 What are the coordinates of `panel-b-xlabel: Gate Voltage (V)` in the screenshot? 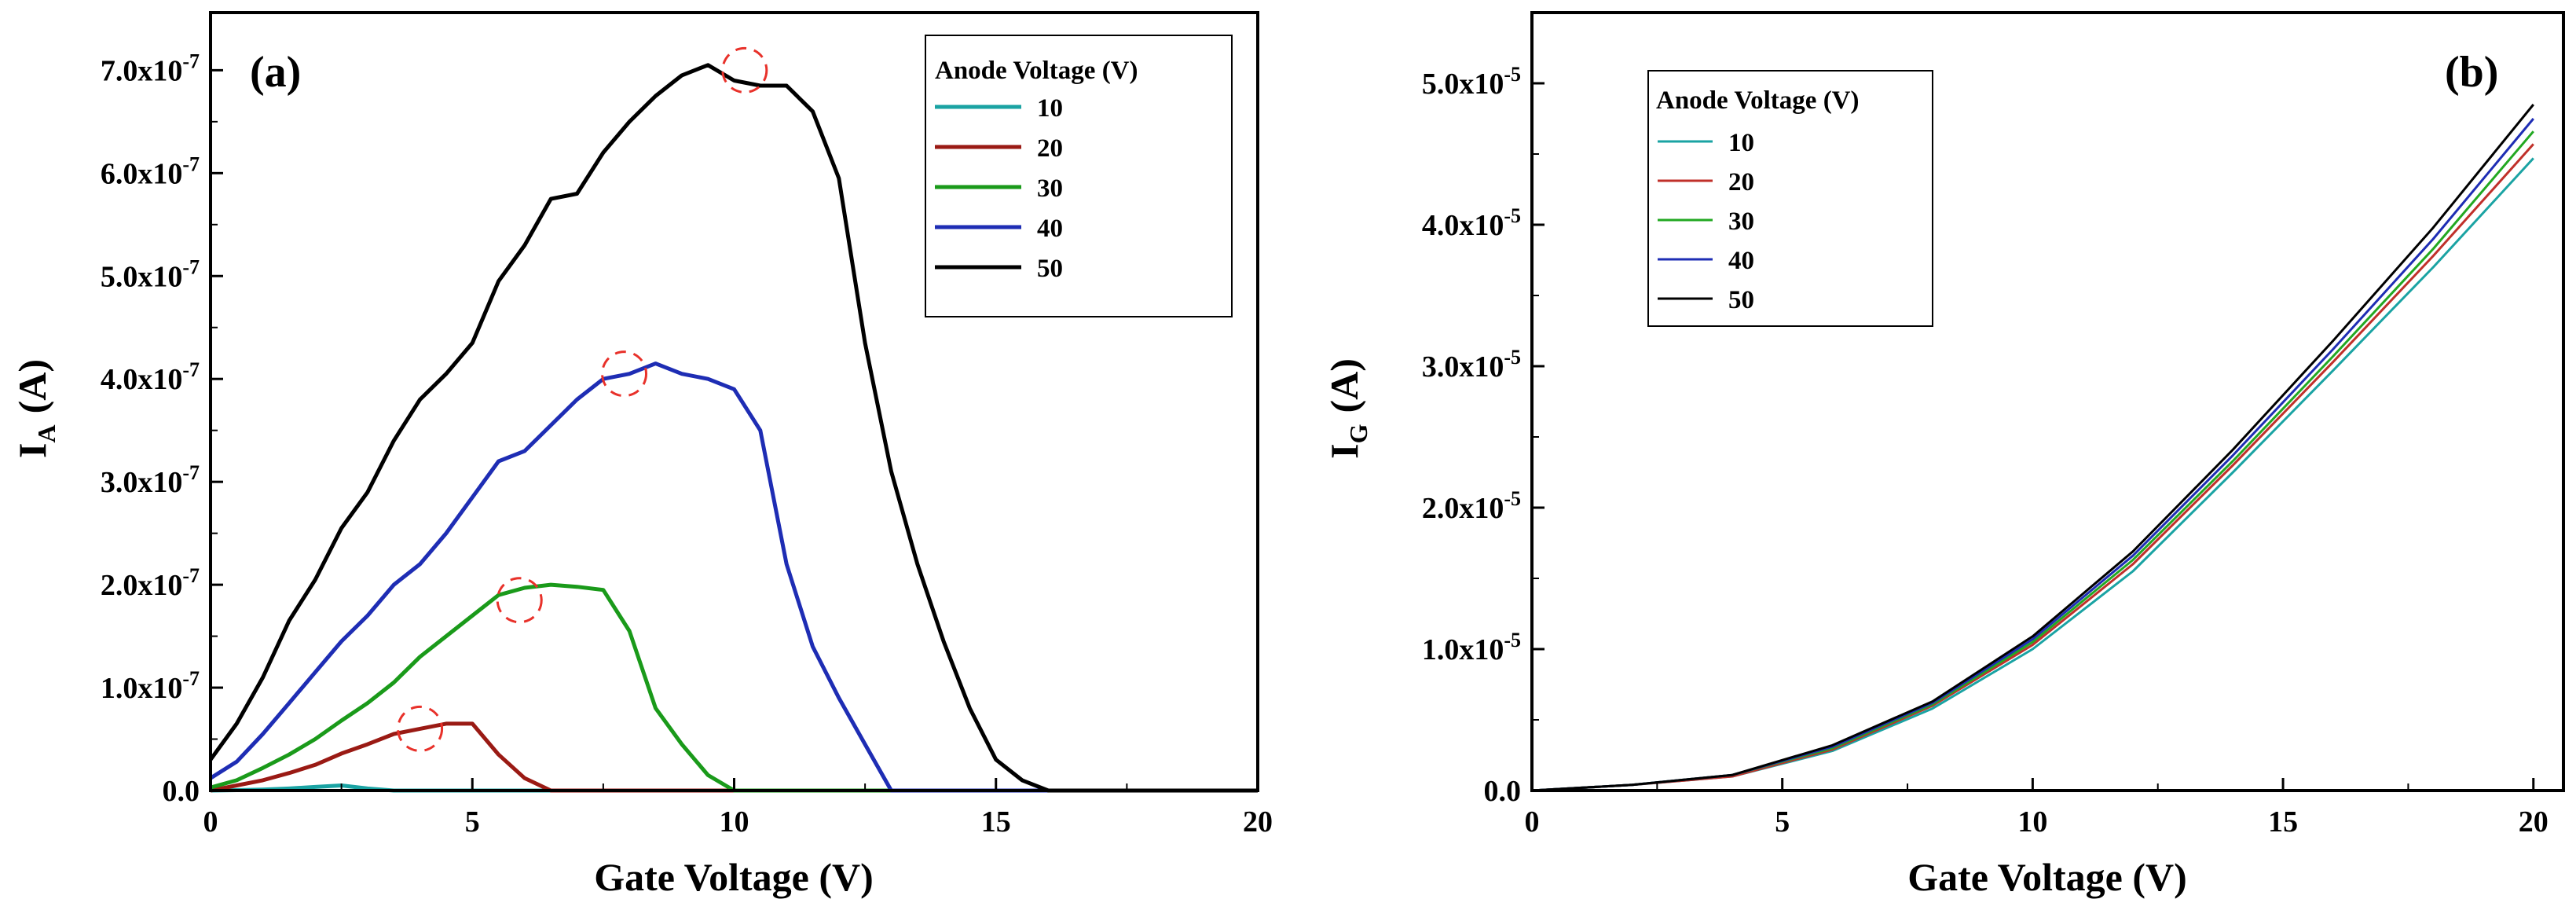 It's located at (2047, 877).